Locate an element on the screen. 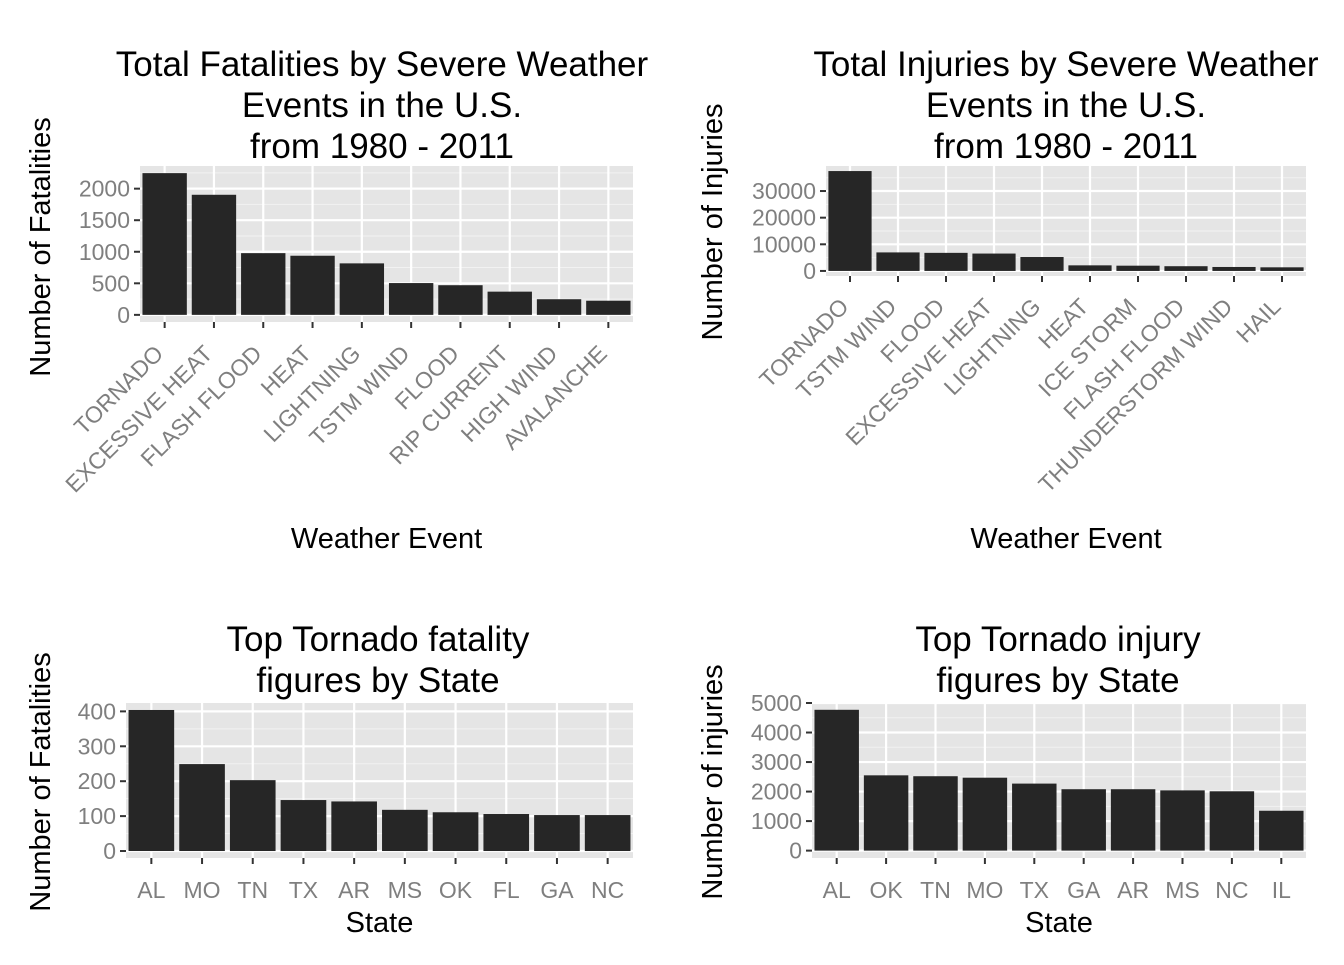 The image size is (1344, 965). x-tick-label: FL is located at coordinates (506, 890).